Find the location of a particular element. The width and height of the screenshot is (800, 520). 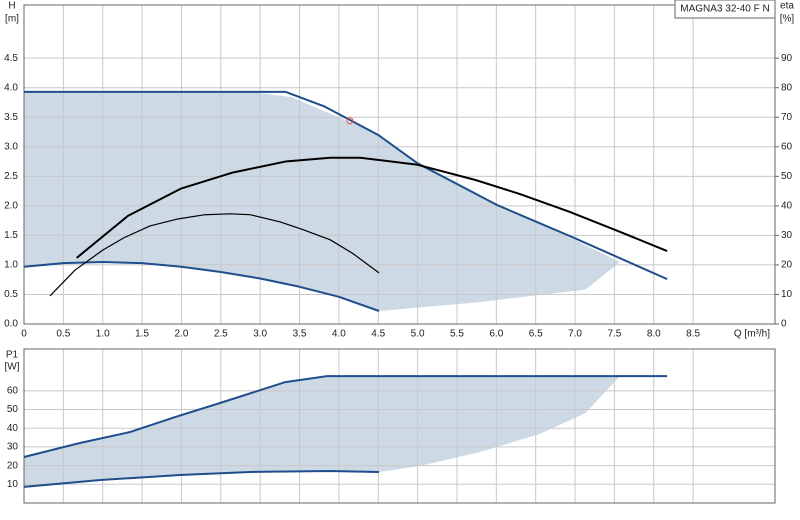

y-tick-label: 0.0 is located at coordinates (11, 324).